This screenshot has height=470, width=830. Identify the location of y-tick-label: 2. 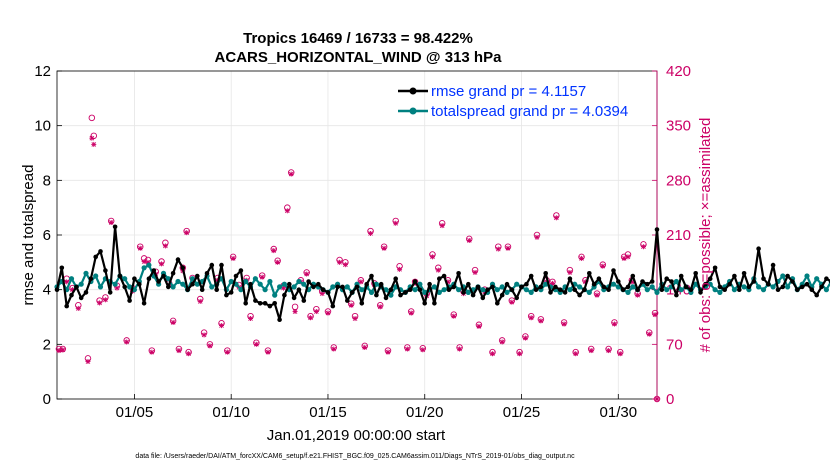
(47, 344).